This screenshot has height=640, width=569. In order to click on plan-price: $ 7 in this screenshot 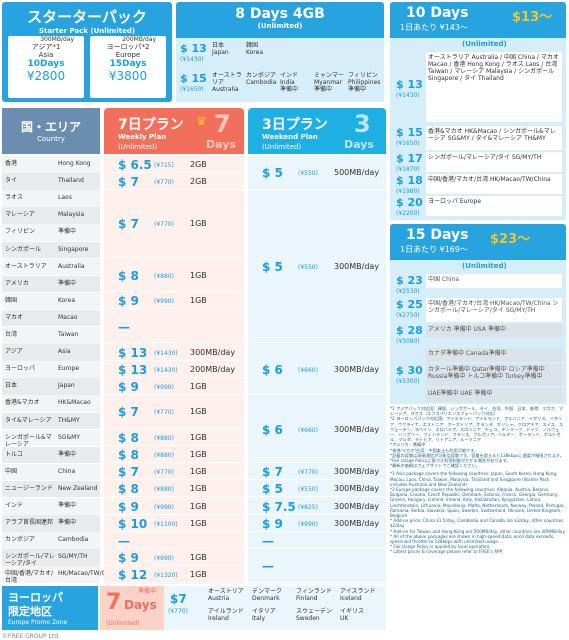, I will do `click(128, 181)`.